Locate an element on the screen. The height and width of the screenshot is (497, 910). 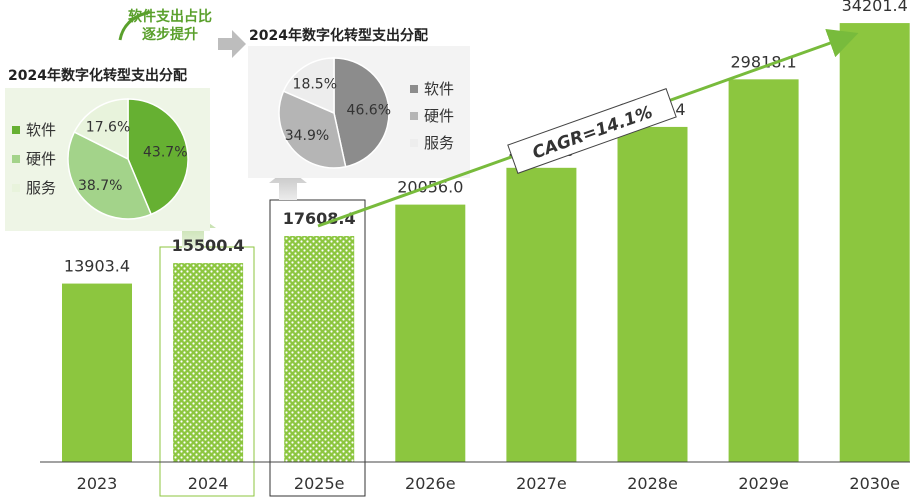
pie-2024: 43.7% 38.7% 17.6% is located at coordinates (128, 159).